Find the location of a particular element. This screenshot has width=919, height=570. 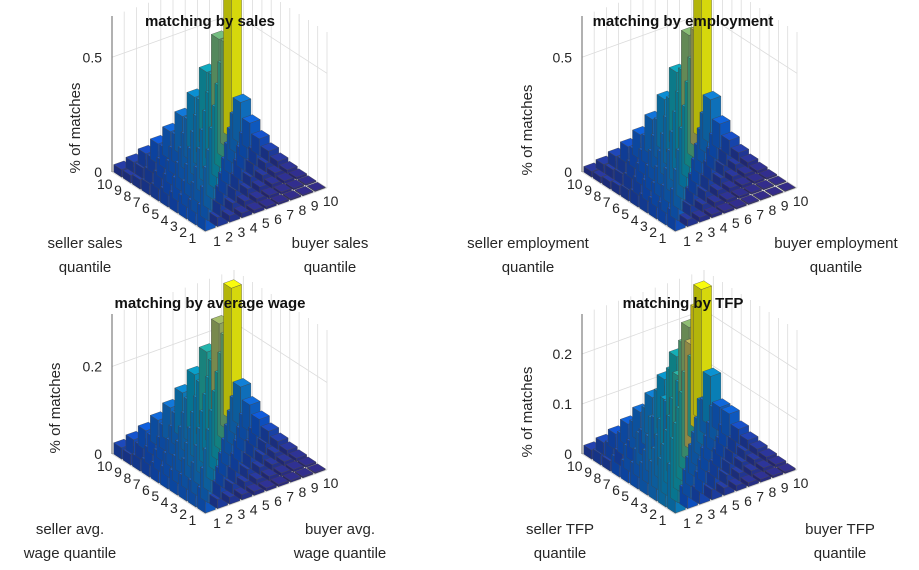

seller-axis-label: seller TFP is located at coordinates (560, 529).